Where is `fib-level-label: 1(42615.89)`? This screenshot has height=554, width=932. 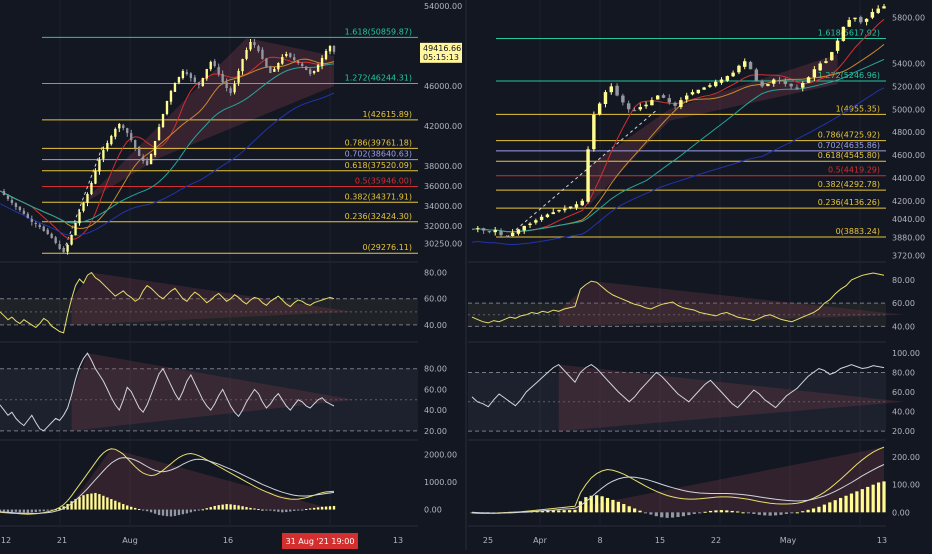 fib-level-label: 1(42615.89) is located at coordinates (387, 114).